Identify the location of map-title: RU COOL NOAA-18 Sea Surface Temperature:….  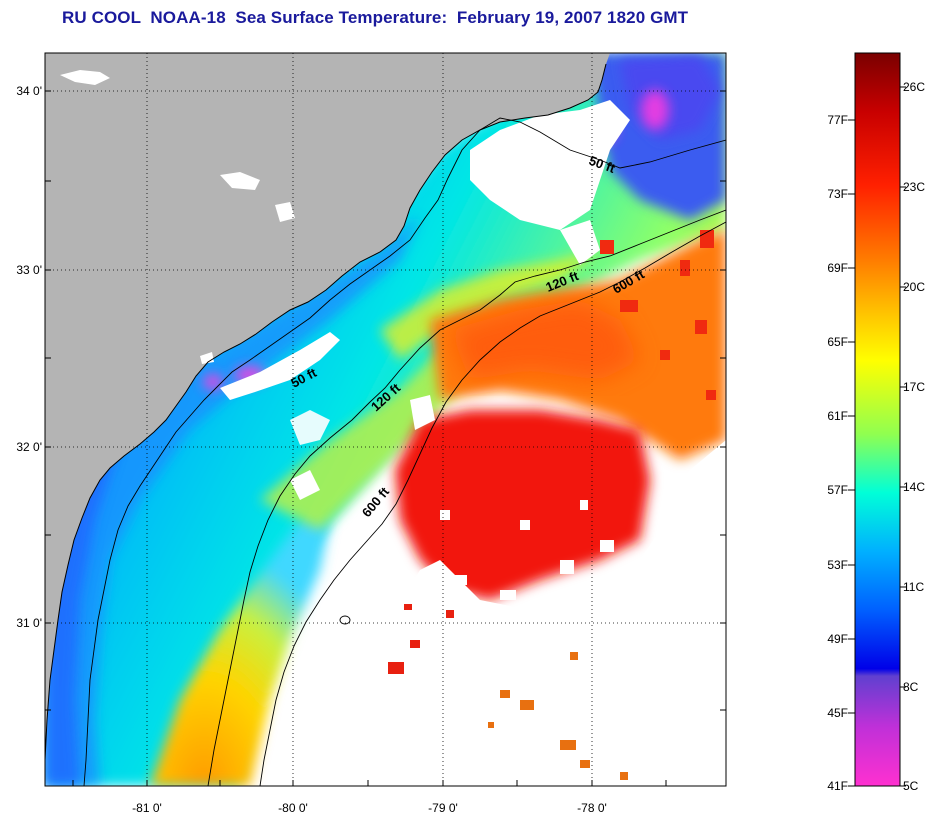
(375, 17).